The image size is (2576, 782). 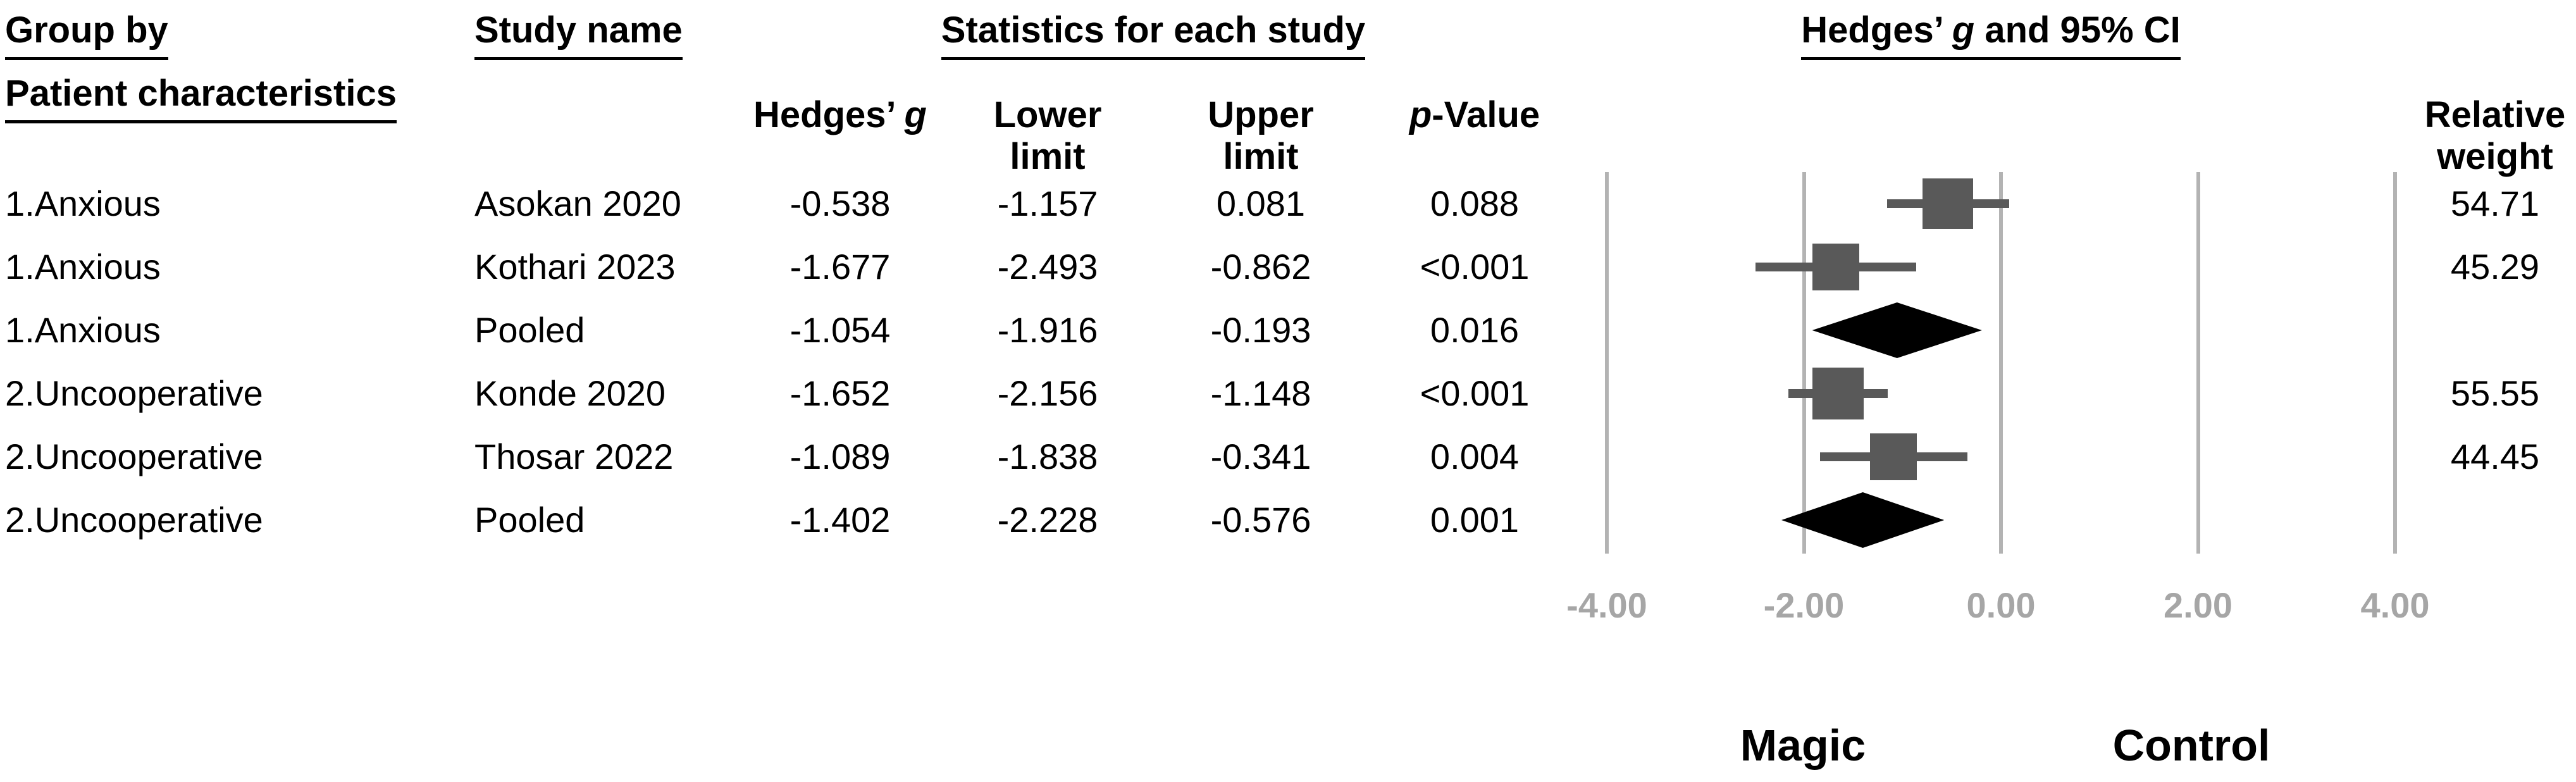 I want to click on footer-label-magic: Magic, so click(x=1803, y=746).